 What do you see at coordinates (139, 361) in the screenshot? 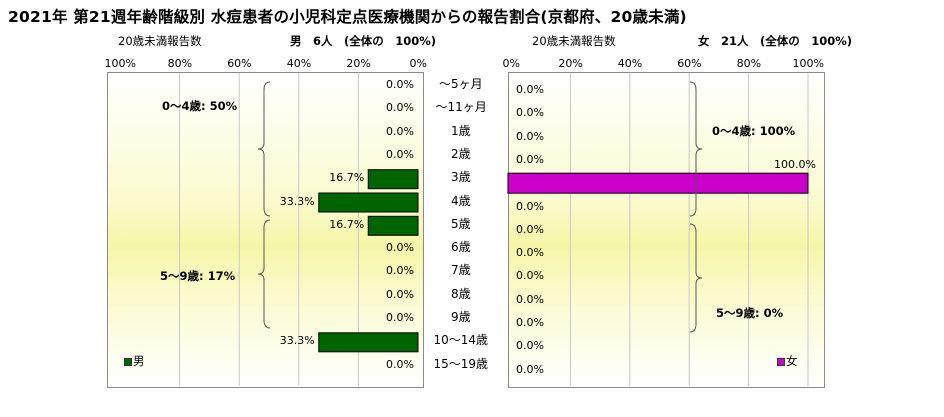
I see `male-legend-label: 男` at bounding box center [139, 361].